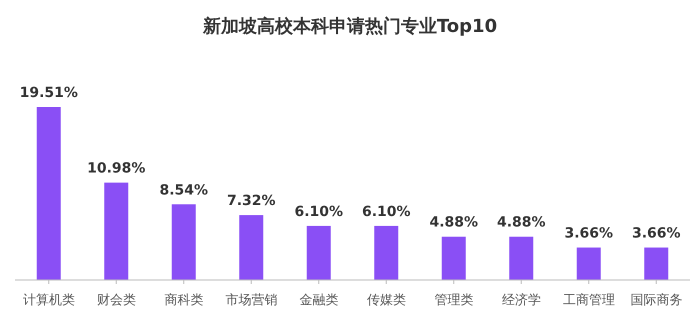 The width and height of the screenshot is (700, 330). Describe the element at coordinates (48, 300) in the screenshot. I see `x-tick-label: 计算机类` at that location.